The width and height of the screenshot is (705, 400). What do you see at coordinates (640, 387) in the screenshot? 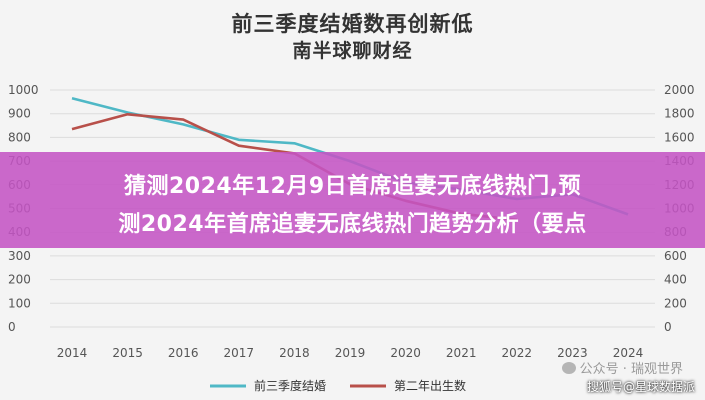
I see `sohu-watermark: 搜狐号@星球数据派` at bounding box center [640, 387].